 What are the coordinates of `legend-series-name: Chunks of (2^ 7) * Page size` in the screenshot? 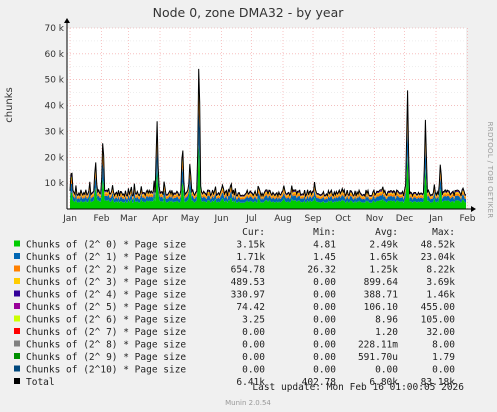 It's located at (106, 332).